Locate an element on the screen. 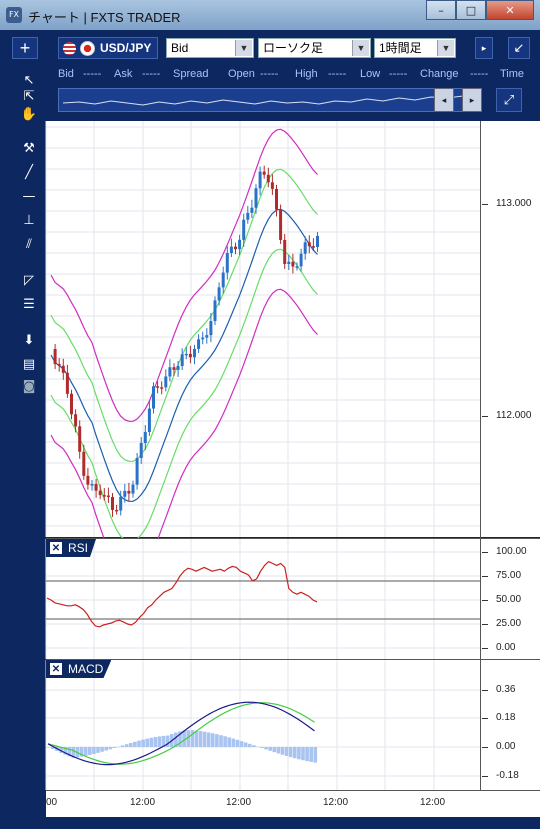 This screenshot has height=829, width=540. timeframe-select: 1時間足 ▼ is located at coordinates (415, 48).